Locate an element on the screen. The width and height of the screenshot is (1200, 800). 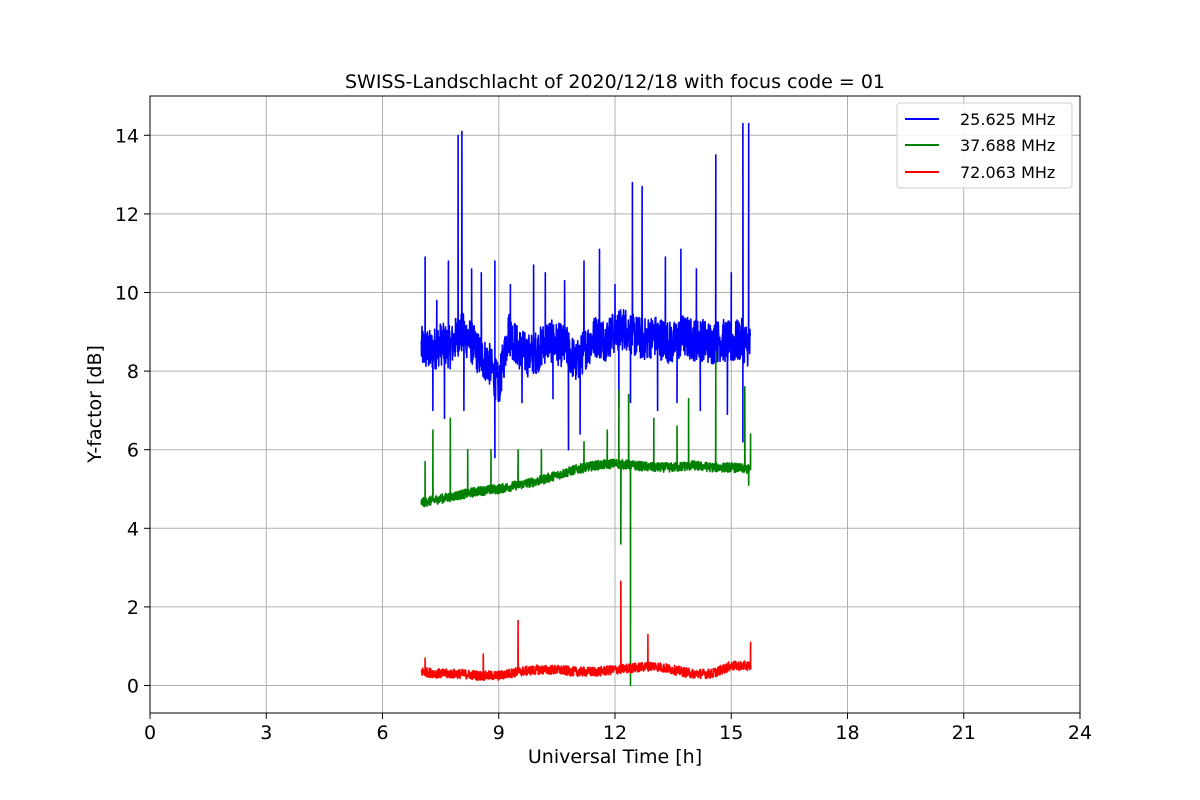
y-axis-label: Y-factor [dB] is located at coordinates (95, 404).